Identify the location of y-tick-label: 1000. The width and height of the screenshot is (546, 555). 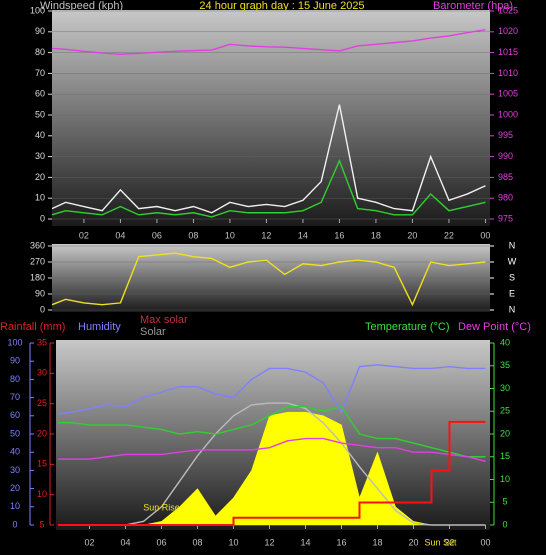
(508, 114).